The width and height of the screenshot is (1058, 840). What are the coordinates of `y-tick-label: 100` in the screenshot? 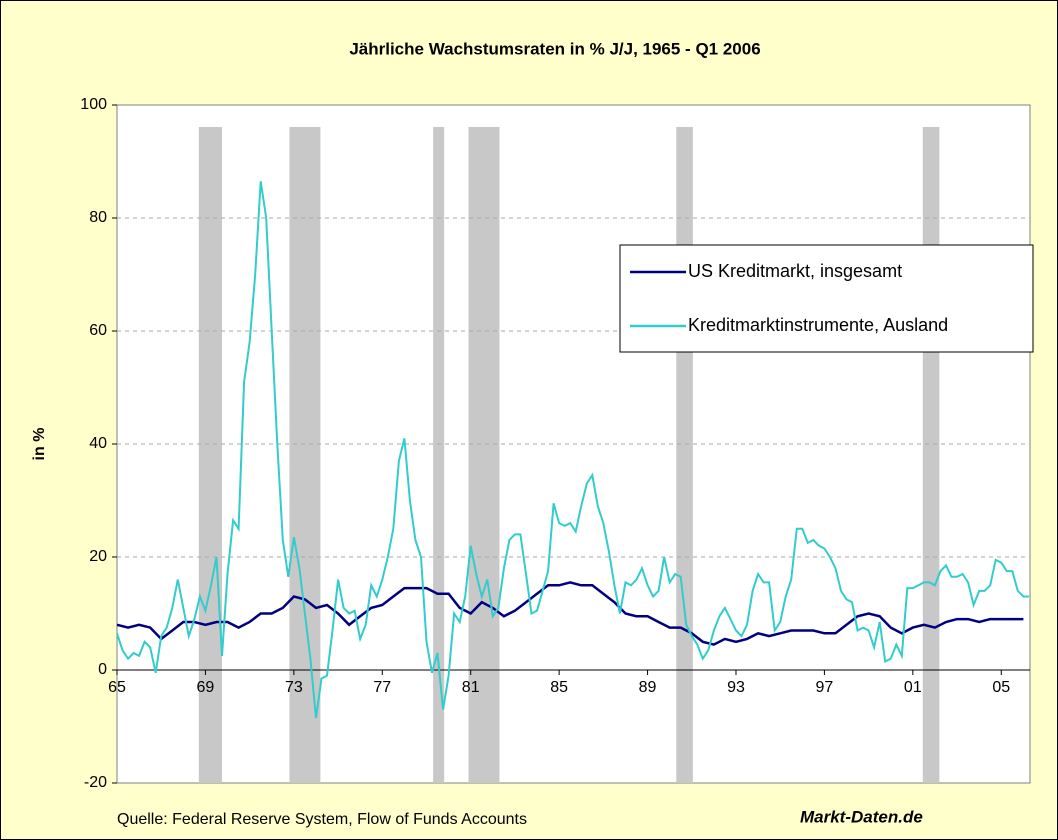 It's located at (93, 104).